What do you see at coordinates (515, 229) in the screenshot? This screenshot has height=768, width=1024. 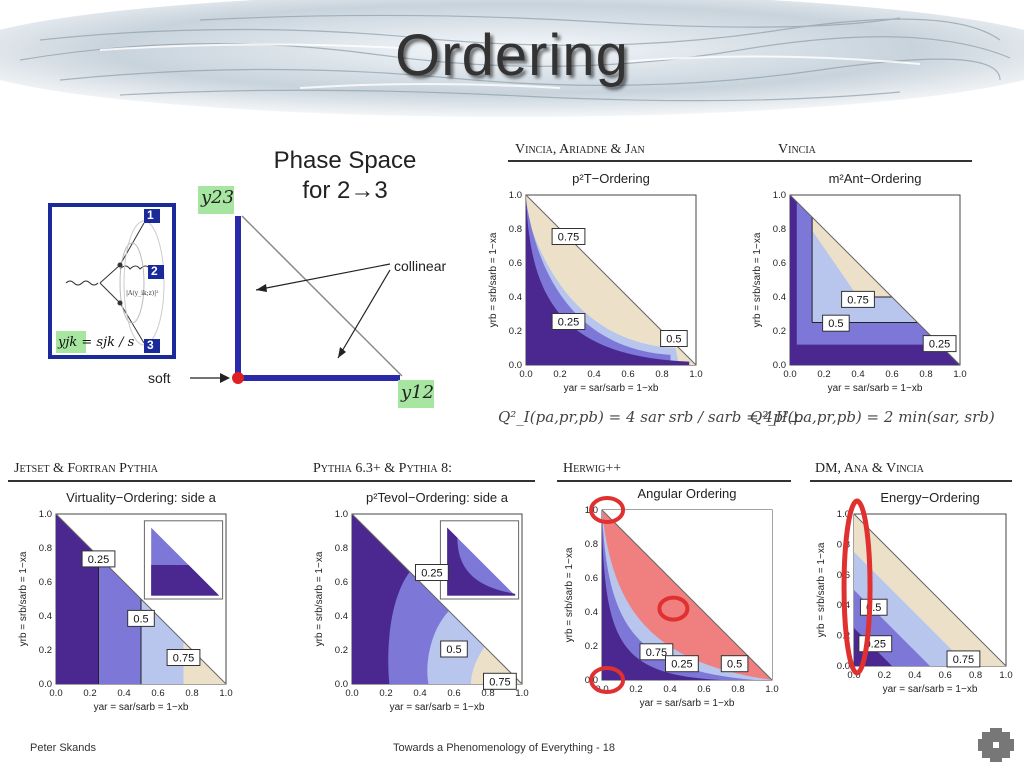 I see `y-tick-pt-4: 0.8` at bounding box center [515, 229].